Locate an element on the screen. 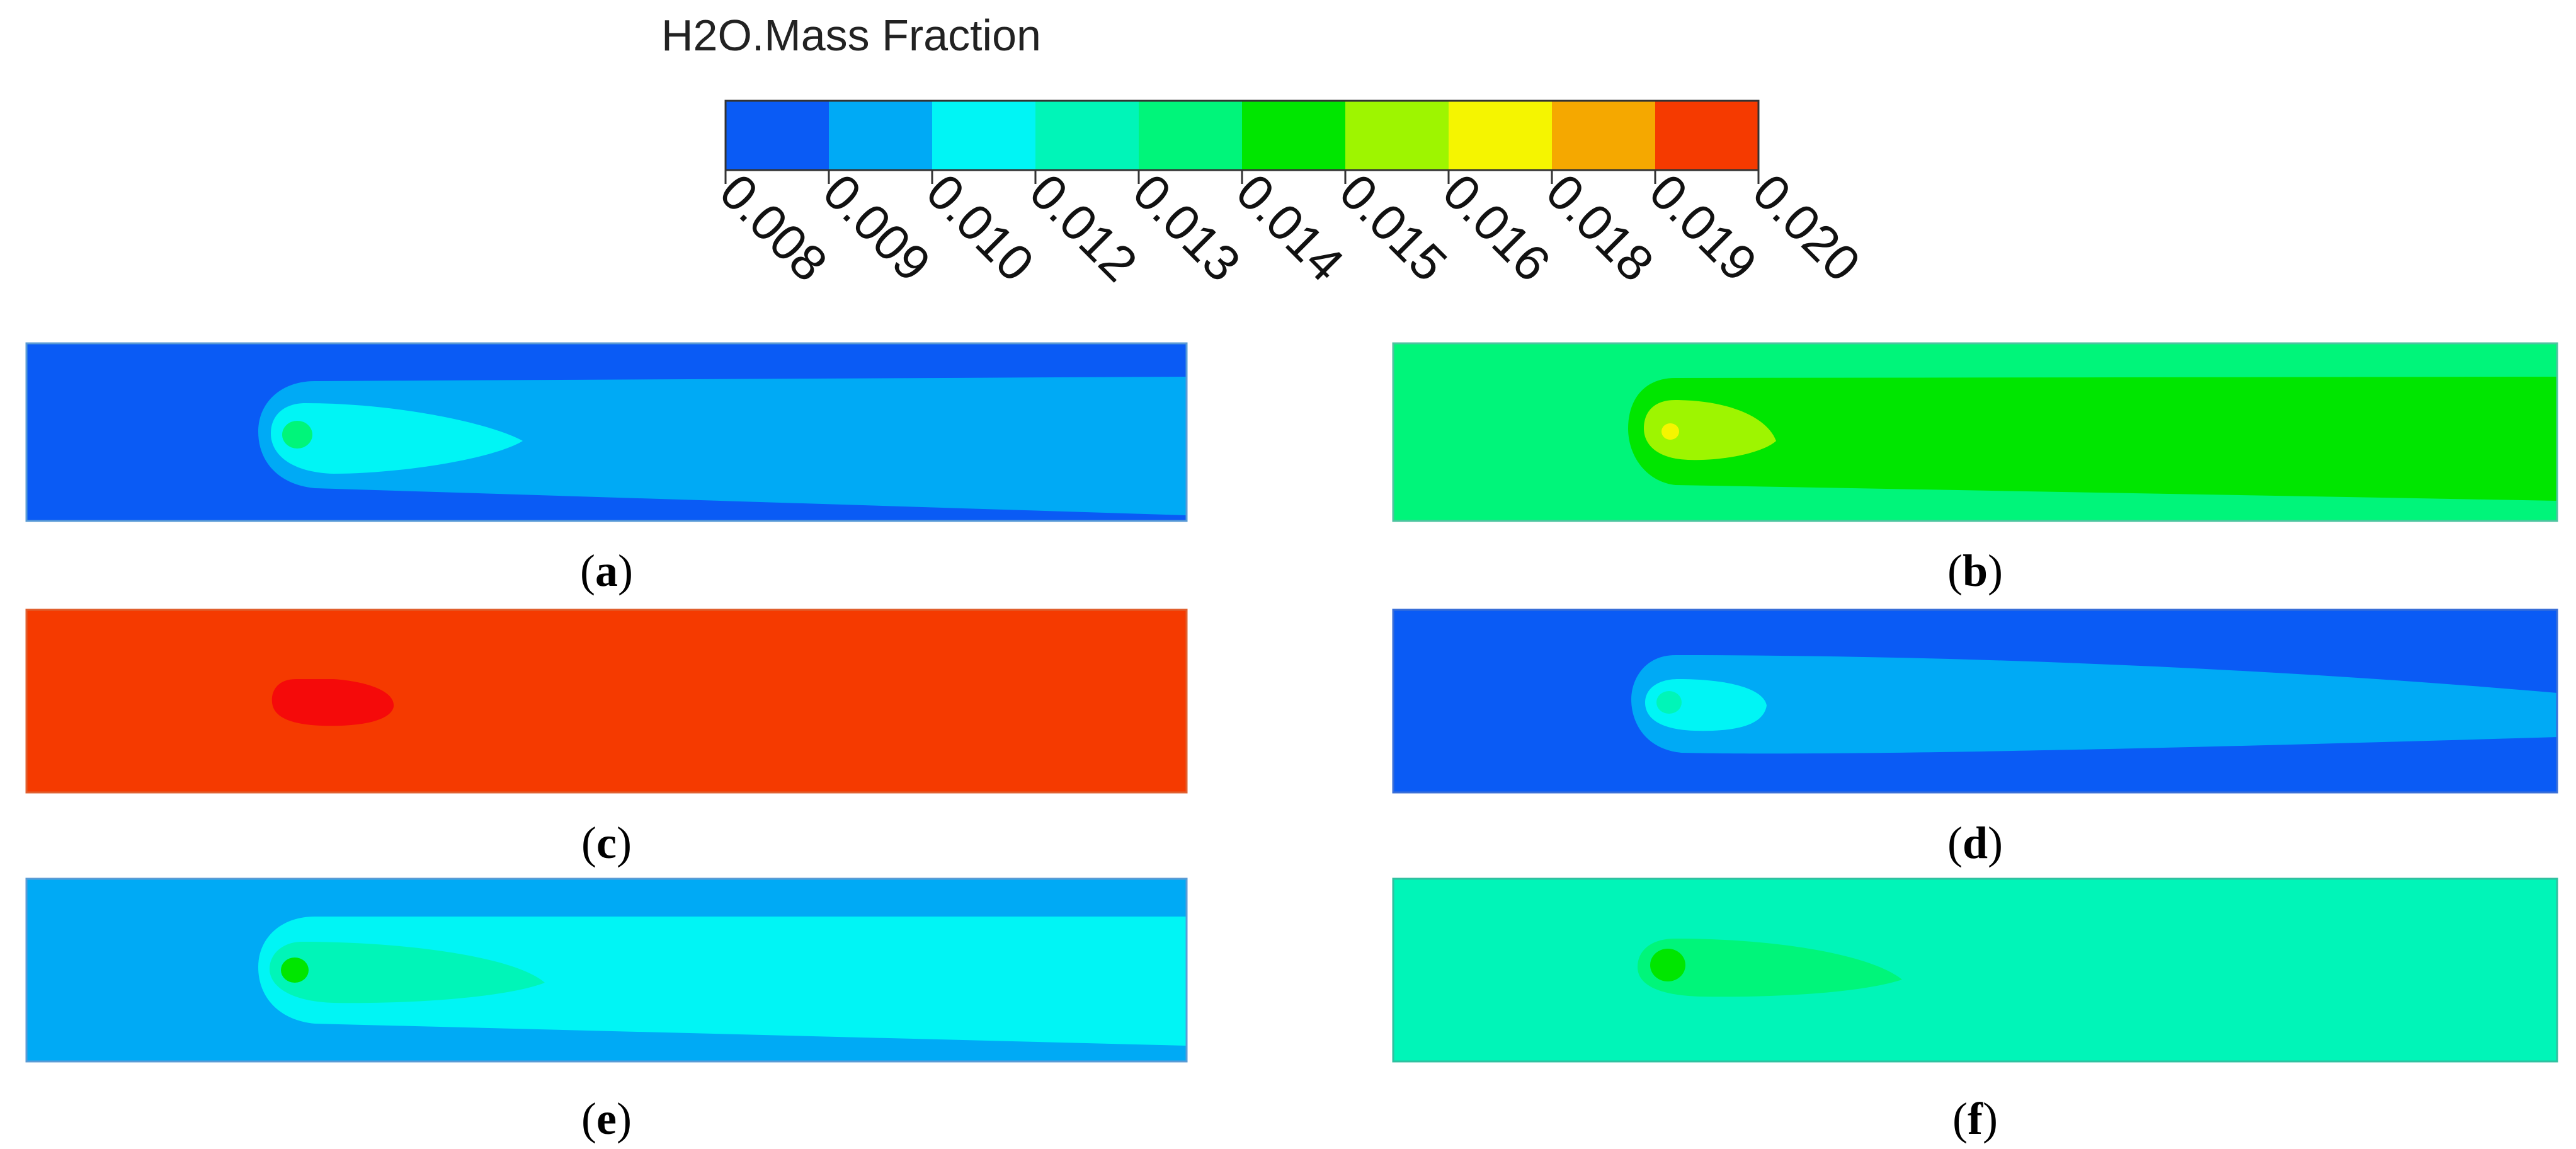 The image size is (2576, 1149). panel-d-border is located at coordinates (1975, 701).